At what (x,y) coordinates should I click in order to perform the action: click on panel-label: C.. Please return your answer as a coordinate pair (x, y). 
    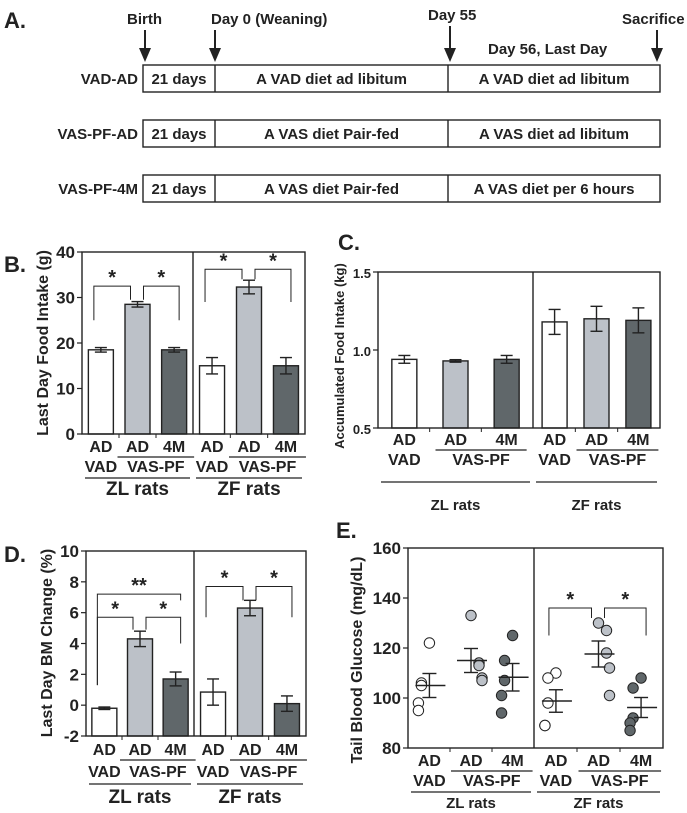
    Looking at the image, I should click on (349, 242).